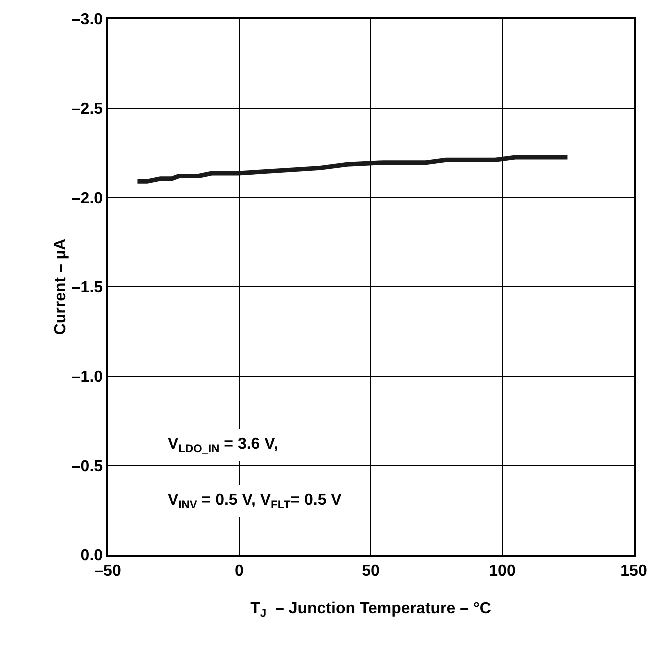 The image size is (659, 645). What do you see at coordinates (371, 610) in the screenshot?
I see `x-axis-title: T$_{J}$ – Junction Temperature – °C` at bounding box center [371, 610].